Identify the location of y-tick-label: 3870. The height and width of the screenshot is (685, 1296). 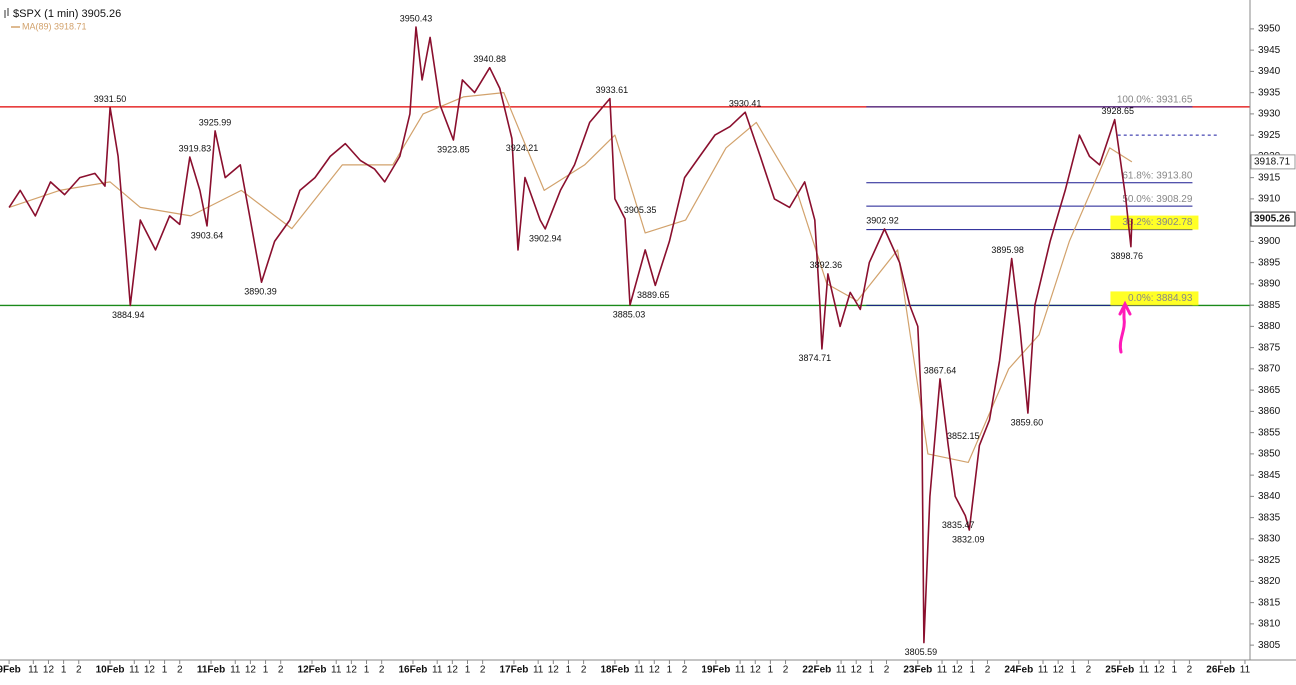
(1269, 369).